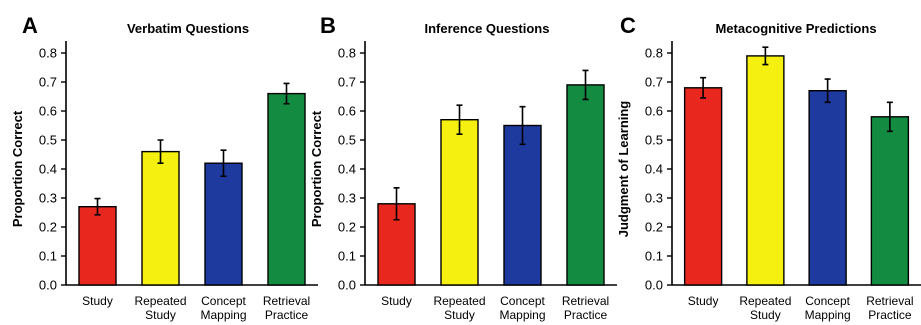 The width and height of the screenshot is (921, 325). What do you see at coordinates (628, 25) in the screenshot?
I see `panel-letter: C` at bounding box center [628, 25].